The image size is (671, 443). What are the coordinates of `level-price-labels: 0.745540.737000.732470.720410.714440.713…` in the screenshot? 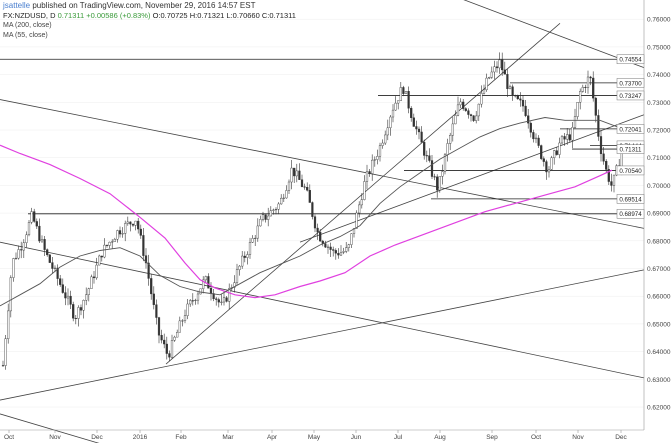 It's located at (630, 136).